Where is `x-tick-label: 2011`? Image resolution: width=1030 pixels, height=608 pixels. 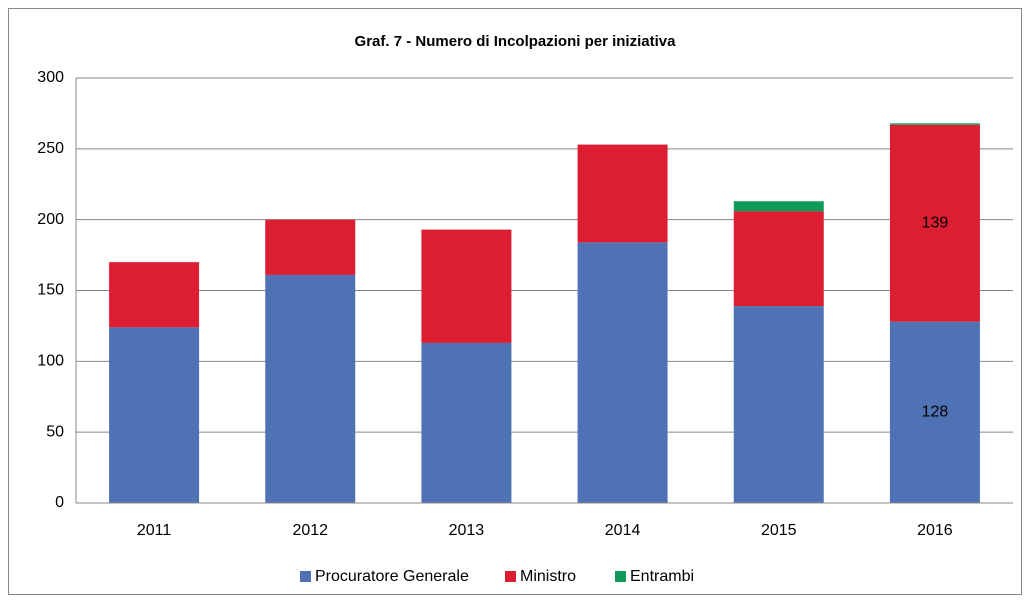 x-tick-label: 2011 is located at coordinates (154, 530).